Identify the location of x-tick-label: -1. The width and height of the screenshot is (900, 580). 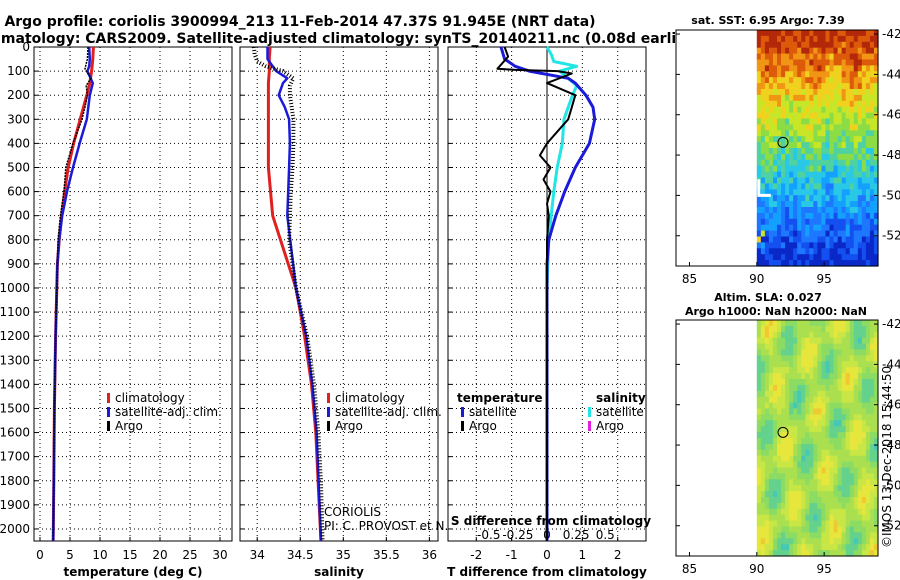
(512, 555).